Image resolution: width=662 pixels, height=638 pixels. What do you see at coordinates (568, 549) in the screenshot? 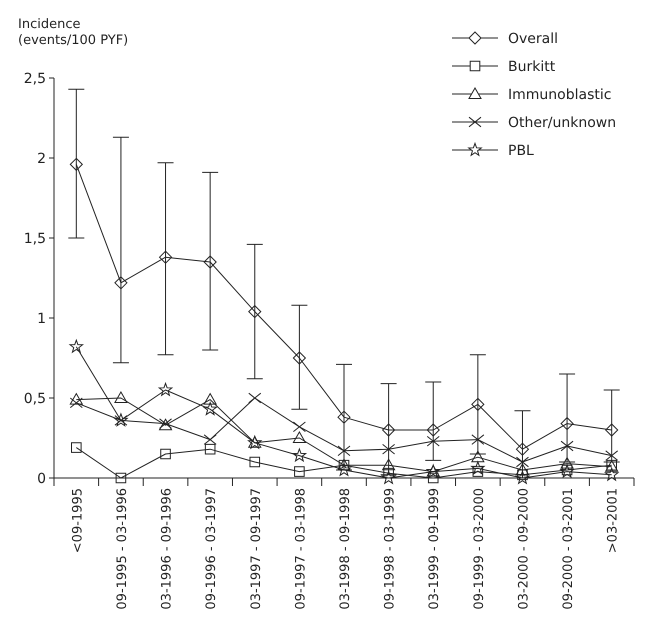
I see `x-tick-label: 09-2000 - 03-2001` at bounding box center [568, 549].